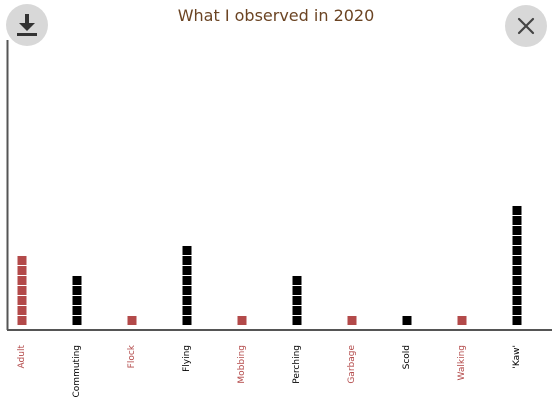  I want to click on close-icon, so click(526, 26).